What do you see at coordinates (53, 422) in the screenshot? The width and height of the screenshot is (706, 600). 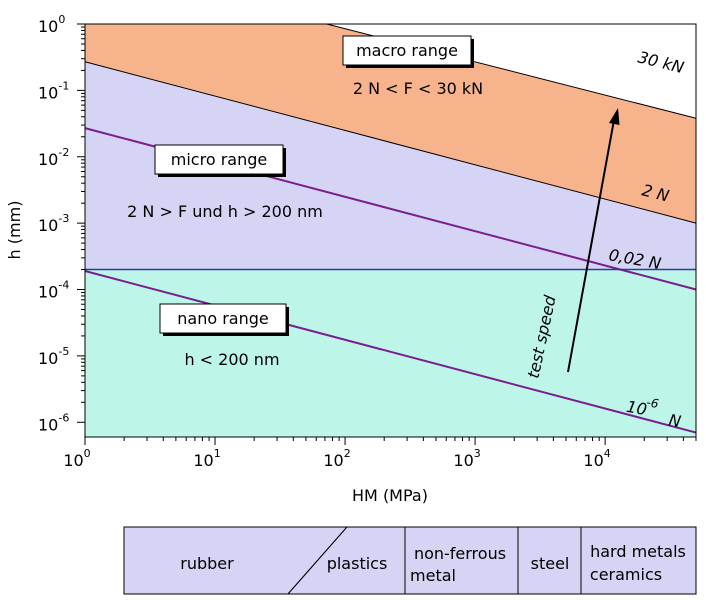 I see `y-tick-label: 10⁻⁶` at bounding box center [53, 422].